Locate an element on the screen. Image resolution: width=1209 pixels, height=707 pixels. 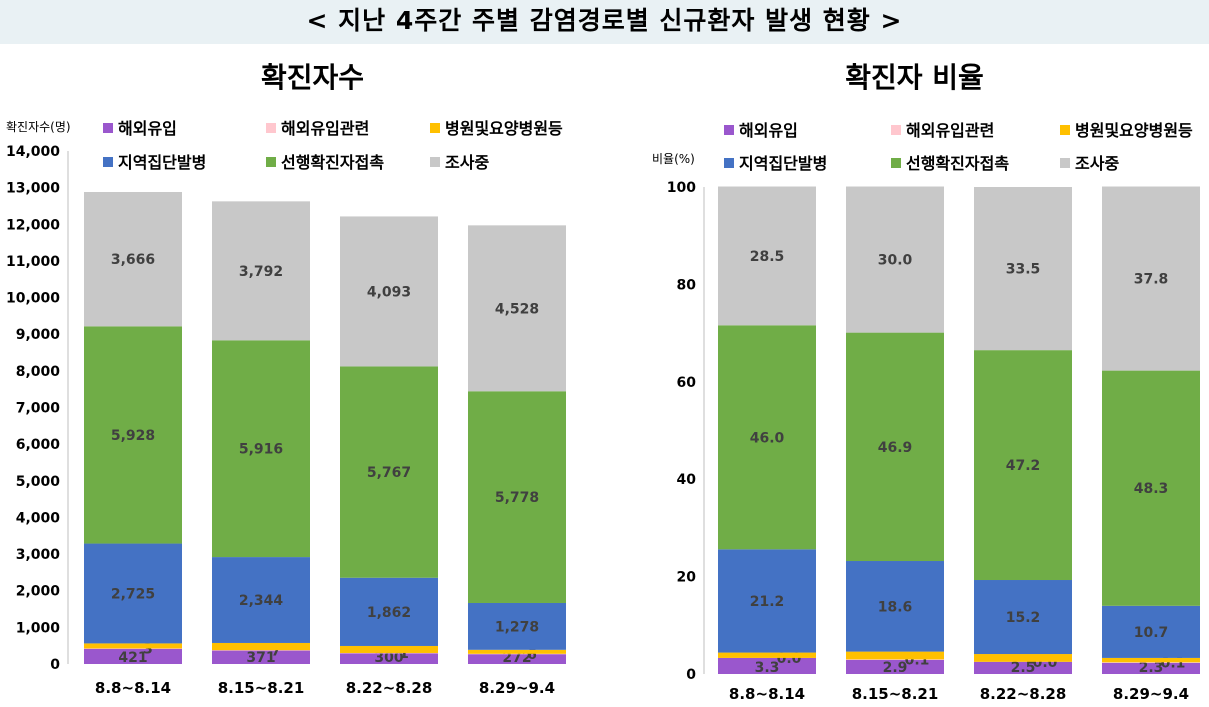
x-tick-label: 8.29~9.4 is located at coordinates (1151, 694).